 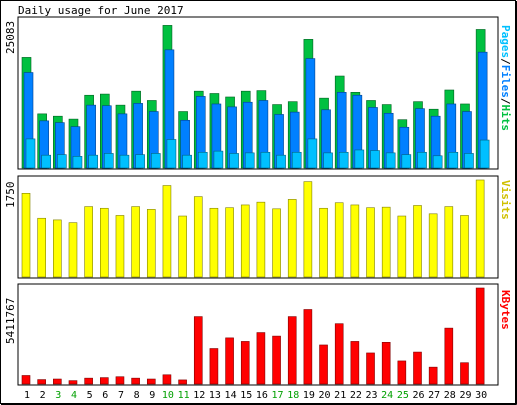 I want to click on day-label: 8, so click(x=137, y=395).